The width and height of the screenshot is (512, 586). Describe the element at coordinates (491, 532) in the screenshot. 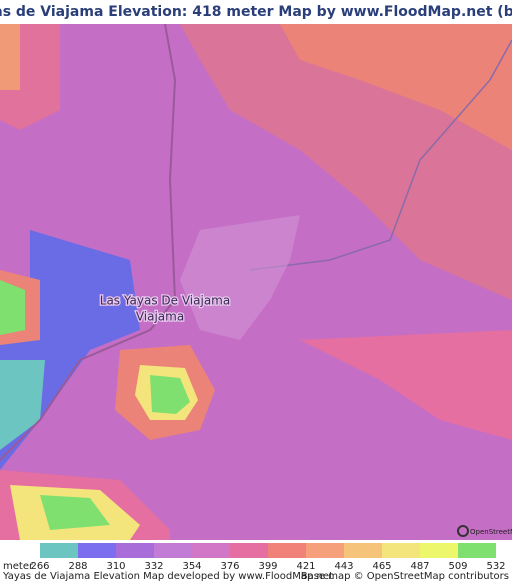

I see `osm-logo: OpenStreetMap` at that location.